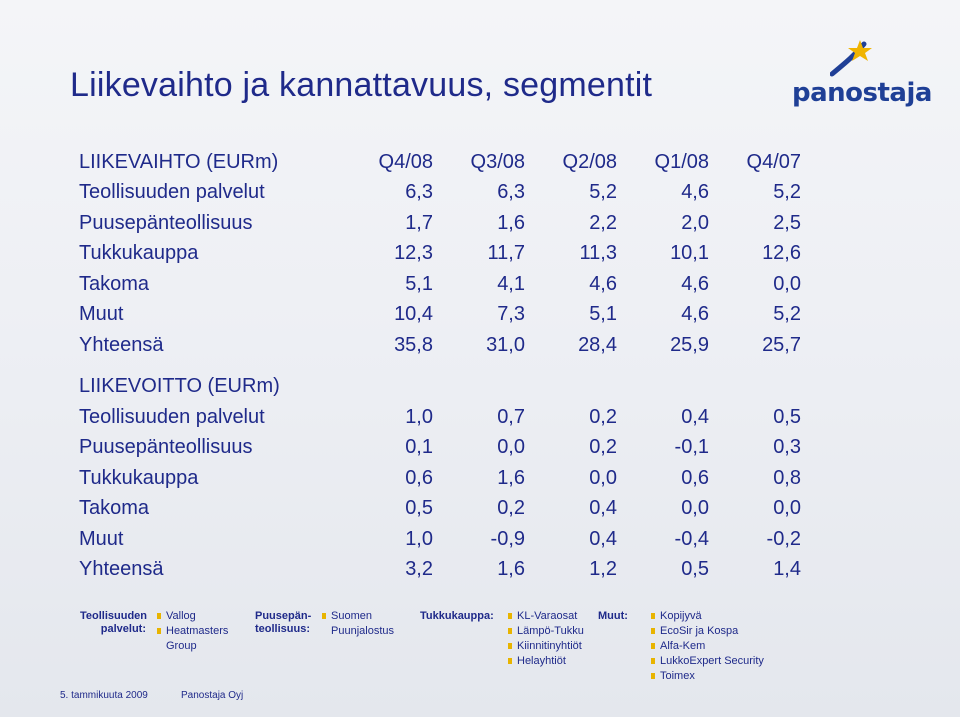 The image size is (960, 717). I want to click on value-cell: 6,3, so click(419, 192).